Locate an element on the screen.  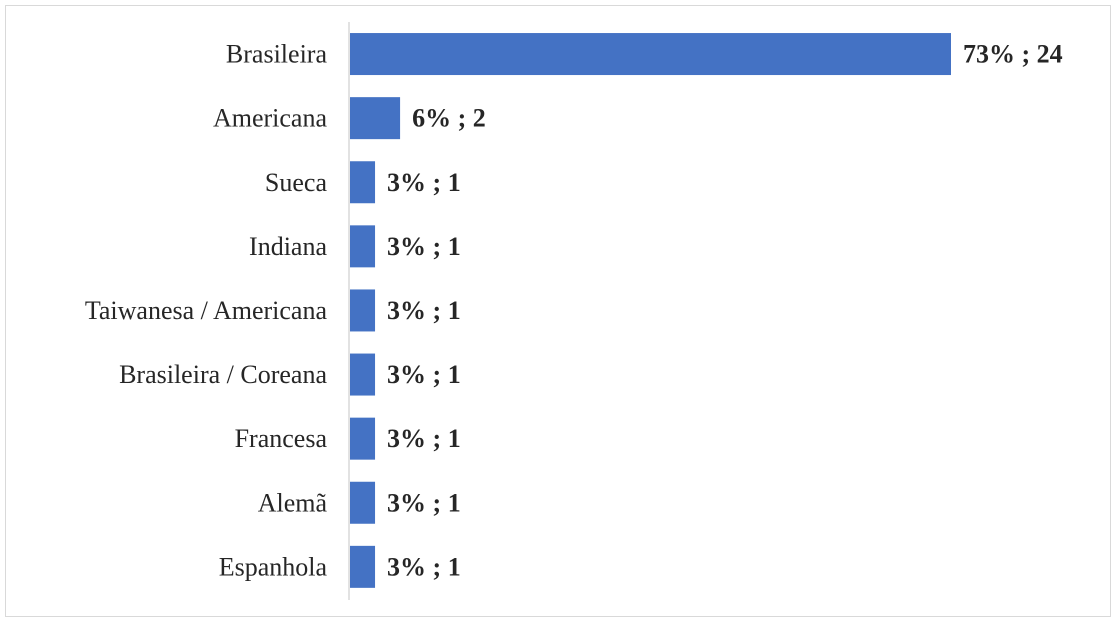
category-label-5: Brasileira / Coreana is located at coordinates (223, 374).